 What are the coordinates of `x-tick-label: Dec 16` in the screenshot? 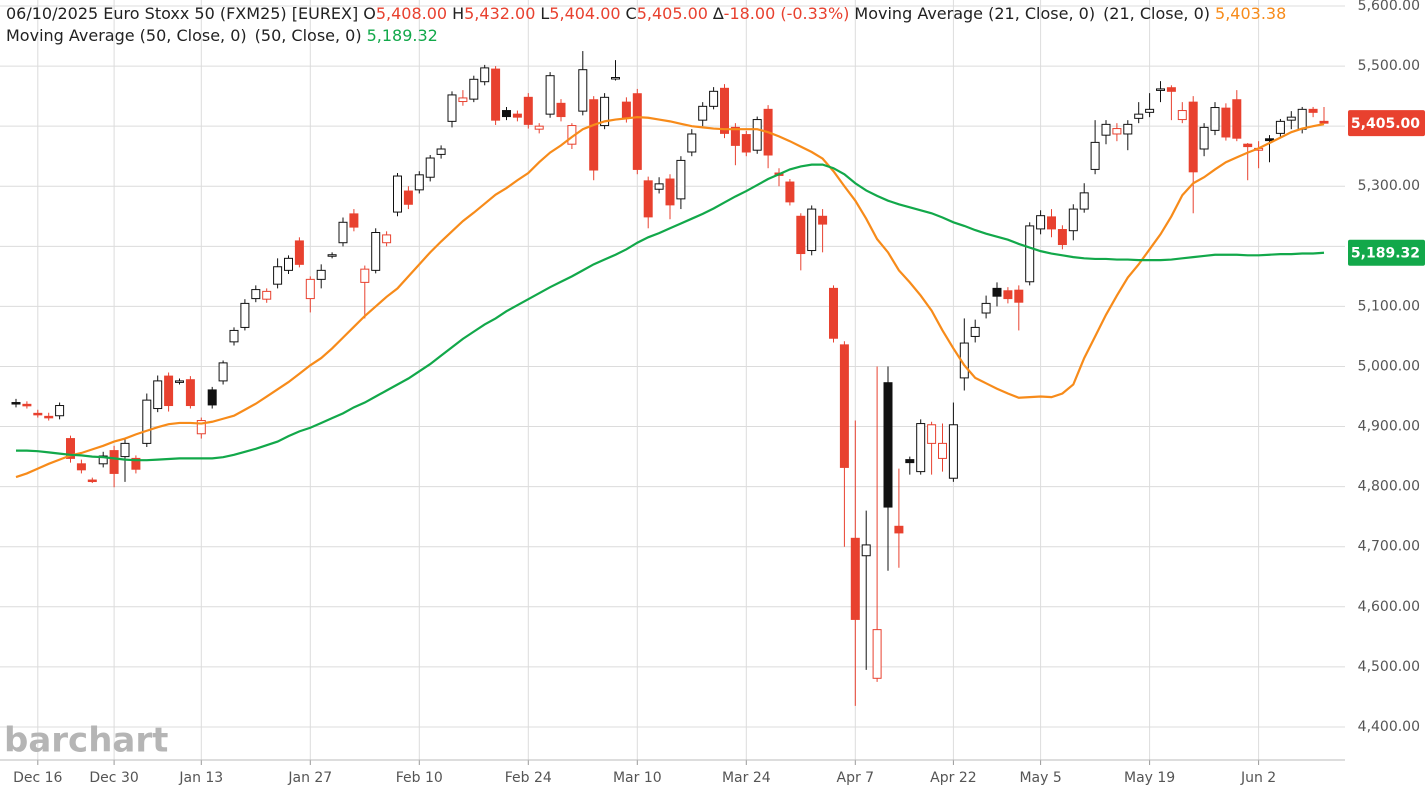 It's located at (37, 778).